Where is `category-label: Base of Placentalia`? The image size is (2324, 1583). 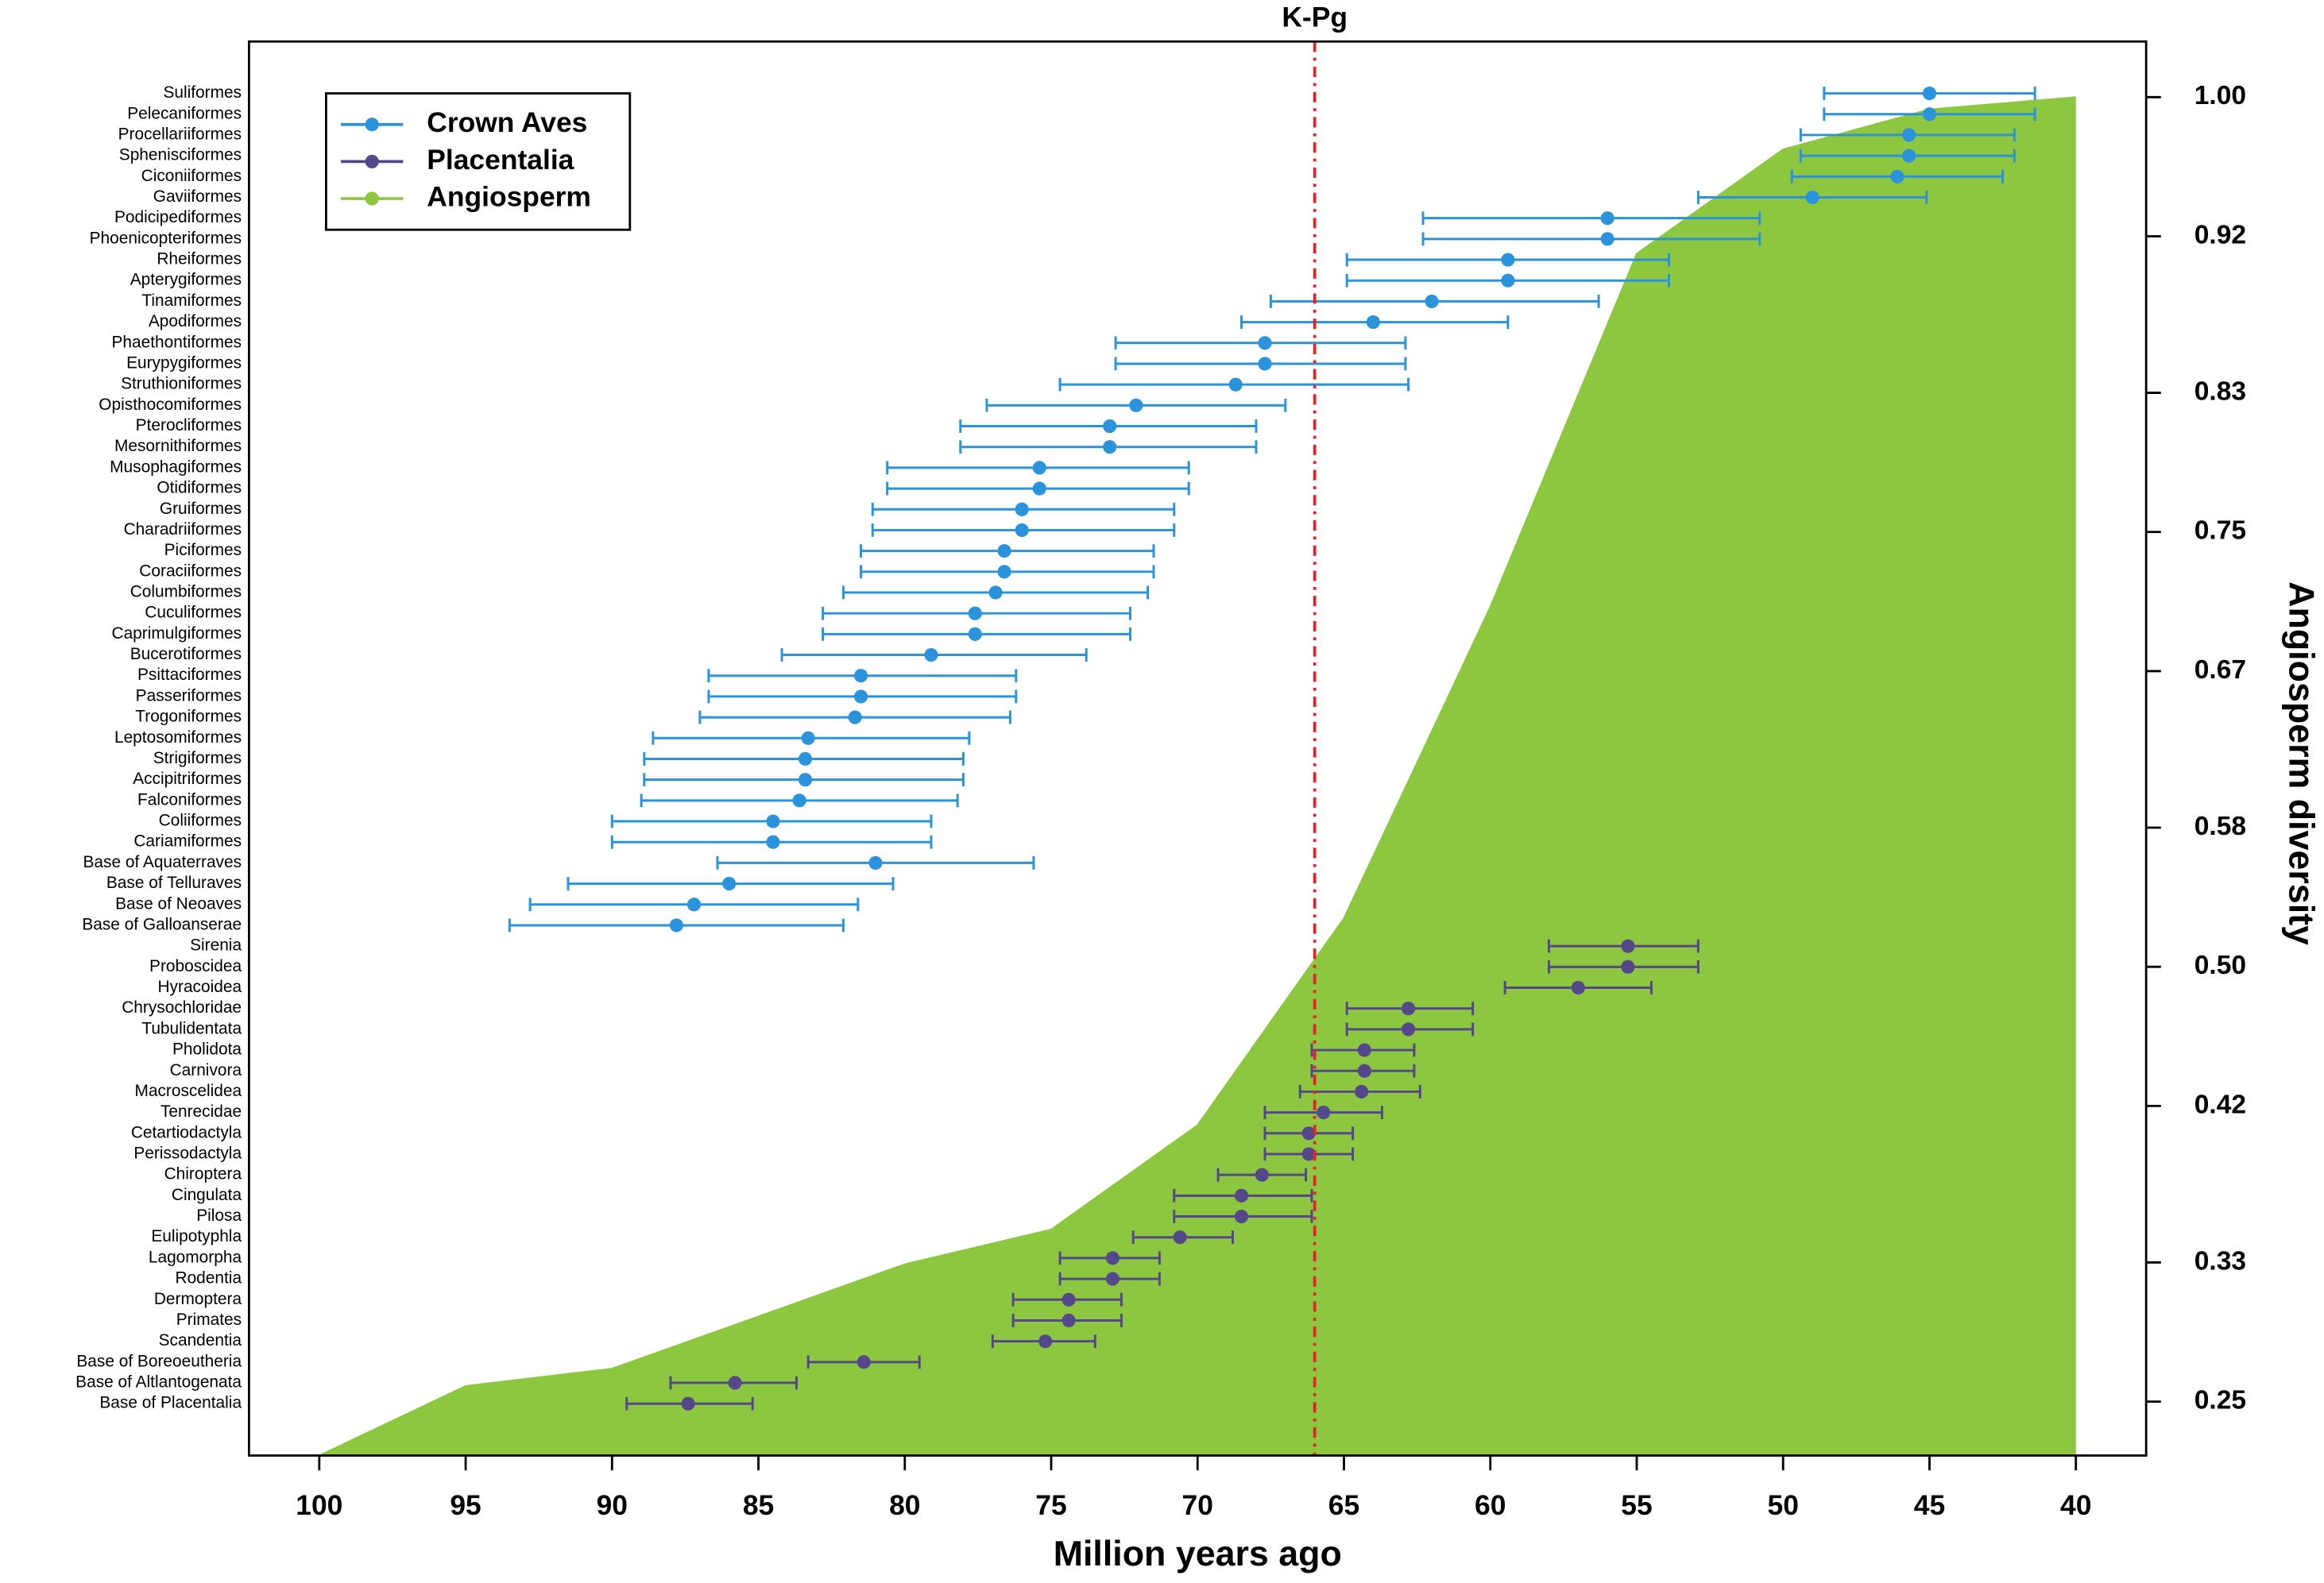
category-label: Base of Placentalia is located at coordinates (170, 1403).